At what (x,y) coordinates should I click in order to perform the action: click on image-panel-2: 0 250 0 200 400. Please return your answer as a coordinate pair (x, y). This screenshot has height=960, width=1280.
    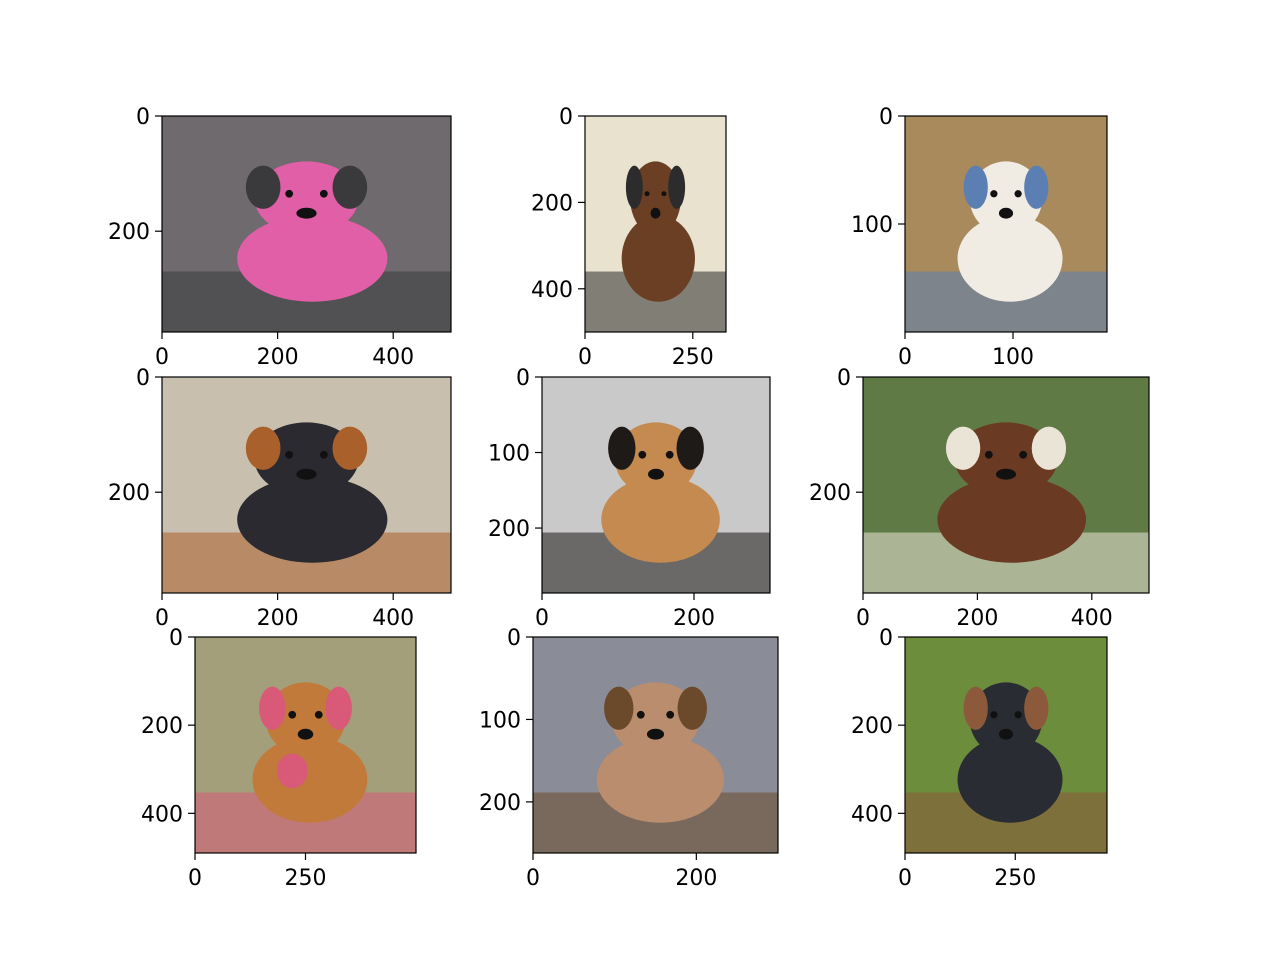
    Looking at the image, I should click on (629, 237).